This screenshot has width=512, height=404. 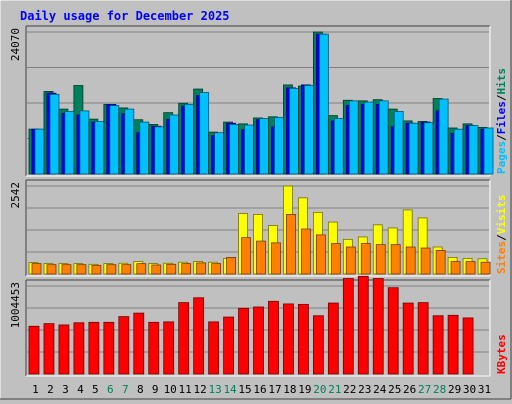 I want to click on day-label: 12, so click(x=200, y=389).